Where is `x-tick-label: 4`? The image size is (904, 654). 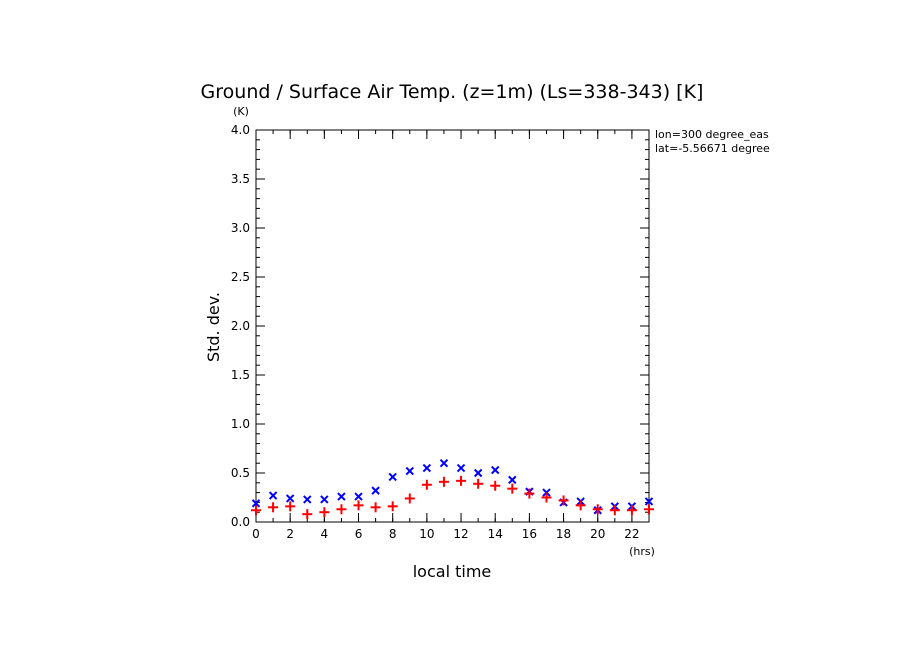 x-tick-label: 4 is located at coordinates (325, 534).